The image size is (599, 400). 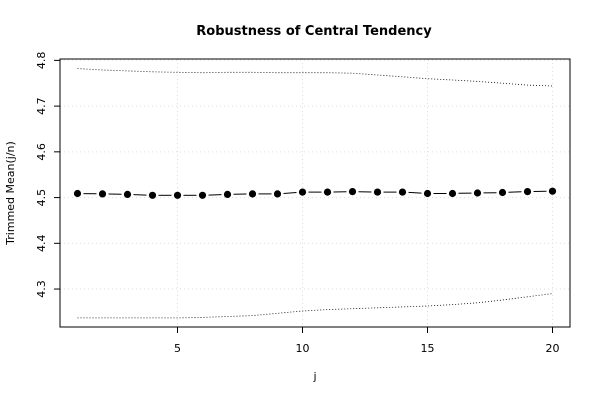 I want to click on x-tick-label: 20, so click(x=553, y=348).